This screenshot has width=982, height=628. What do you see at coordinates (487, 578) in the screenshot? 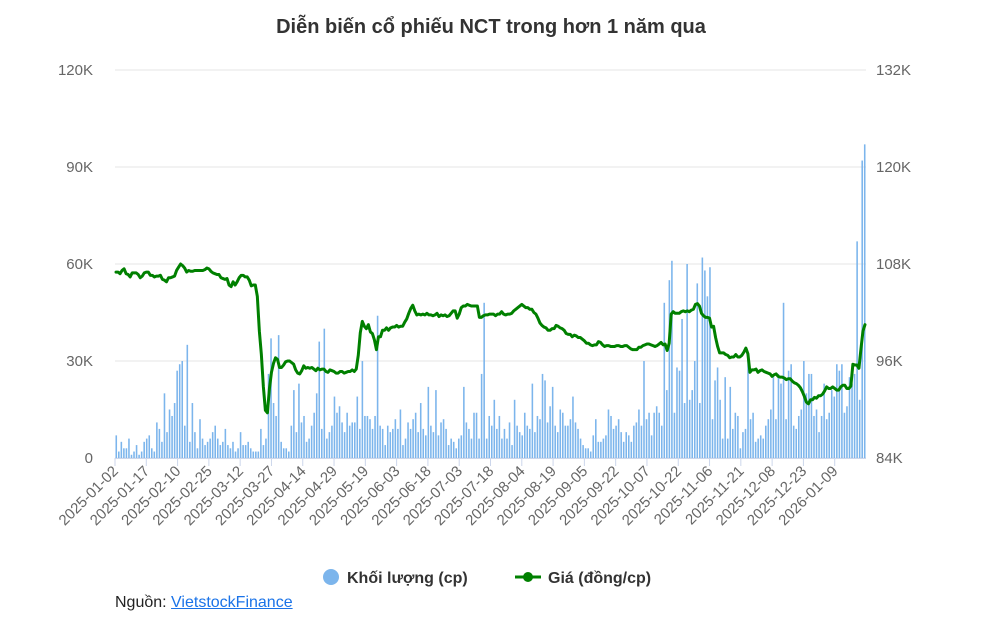
I see `legend: Khối lượng (cp) Giá (đồng/cp)` at bounding box center [487, 578].